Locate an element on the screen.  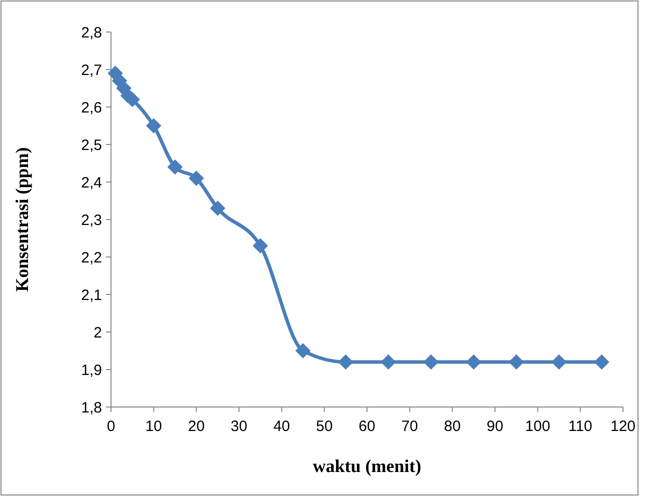
y-tick-label: 2 is located at coordinates (98, 333).